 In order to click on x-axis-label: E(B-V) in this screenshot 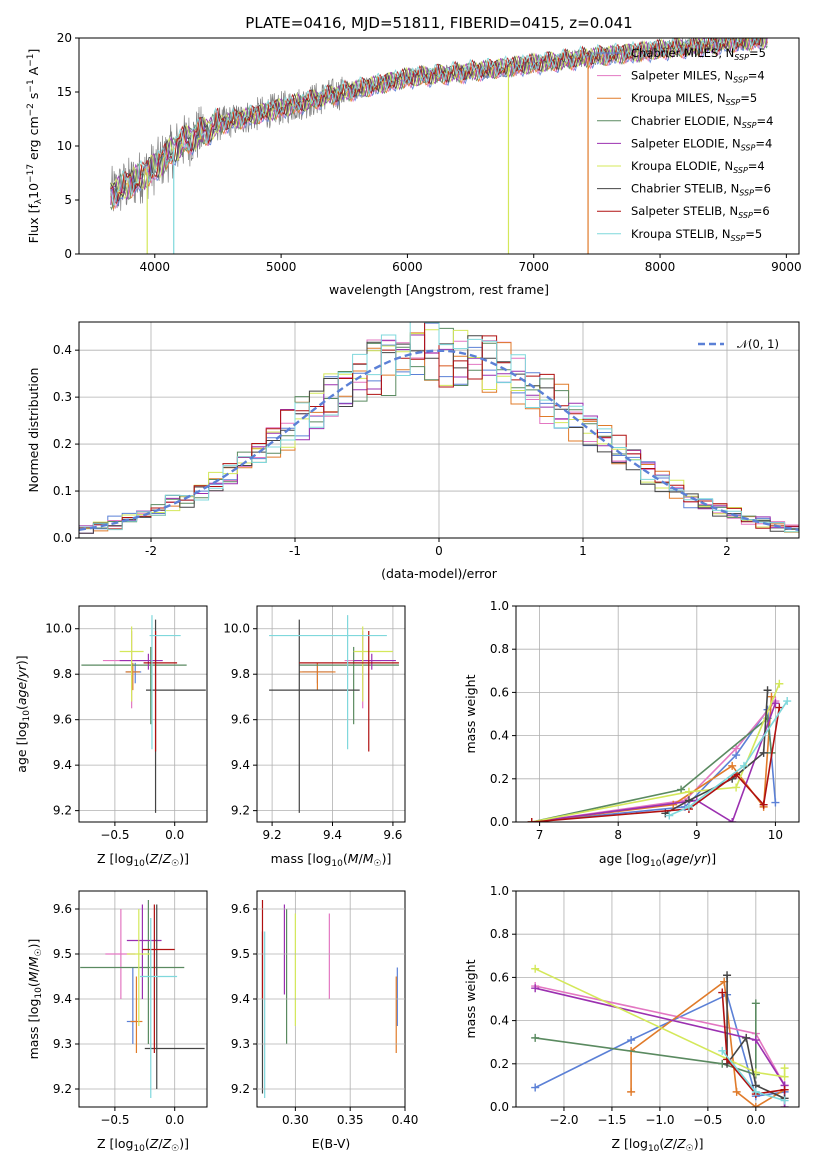, I will do `click(331, 1143)`.